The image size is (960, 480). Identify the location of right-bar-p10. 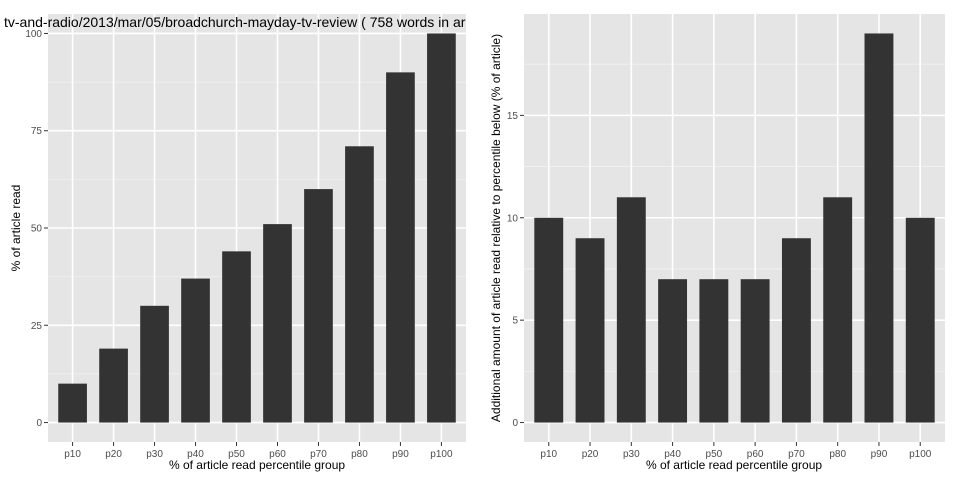
(549, 320).